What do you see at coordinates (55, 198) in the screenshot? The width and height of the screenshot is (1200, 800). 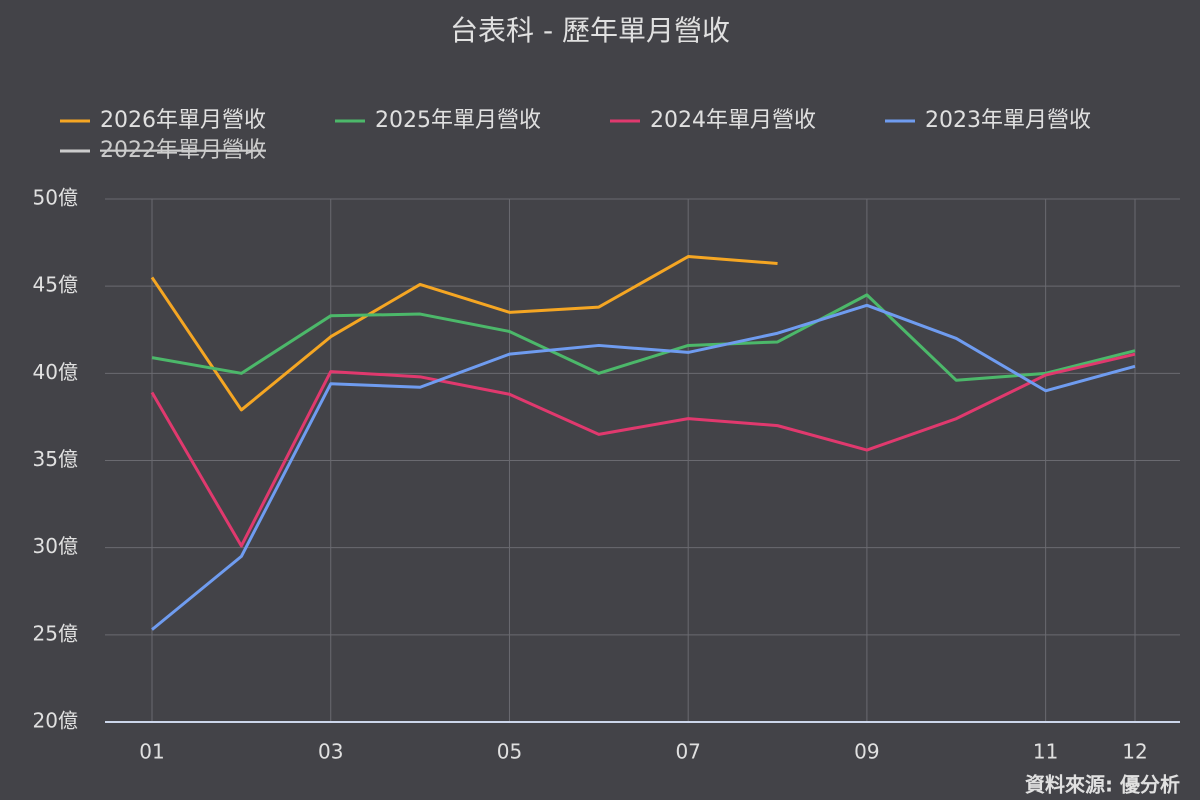 I see `y-tick-label: 50億` at bounding box center [55, 198].